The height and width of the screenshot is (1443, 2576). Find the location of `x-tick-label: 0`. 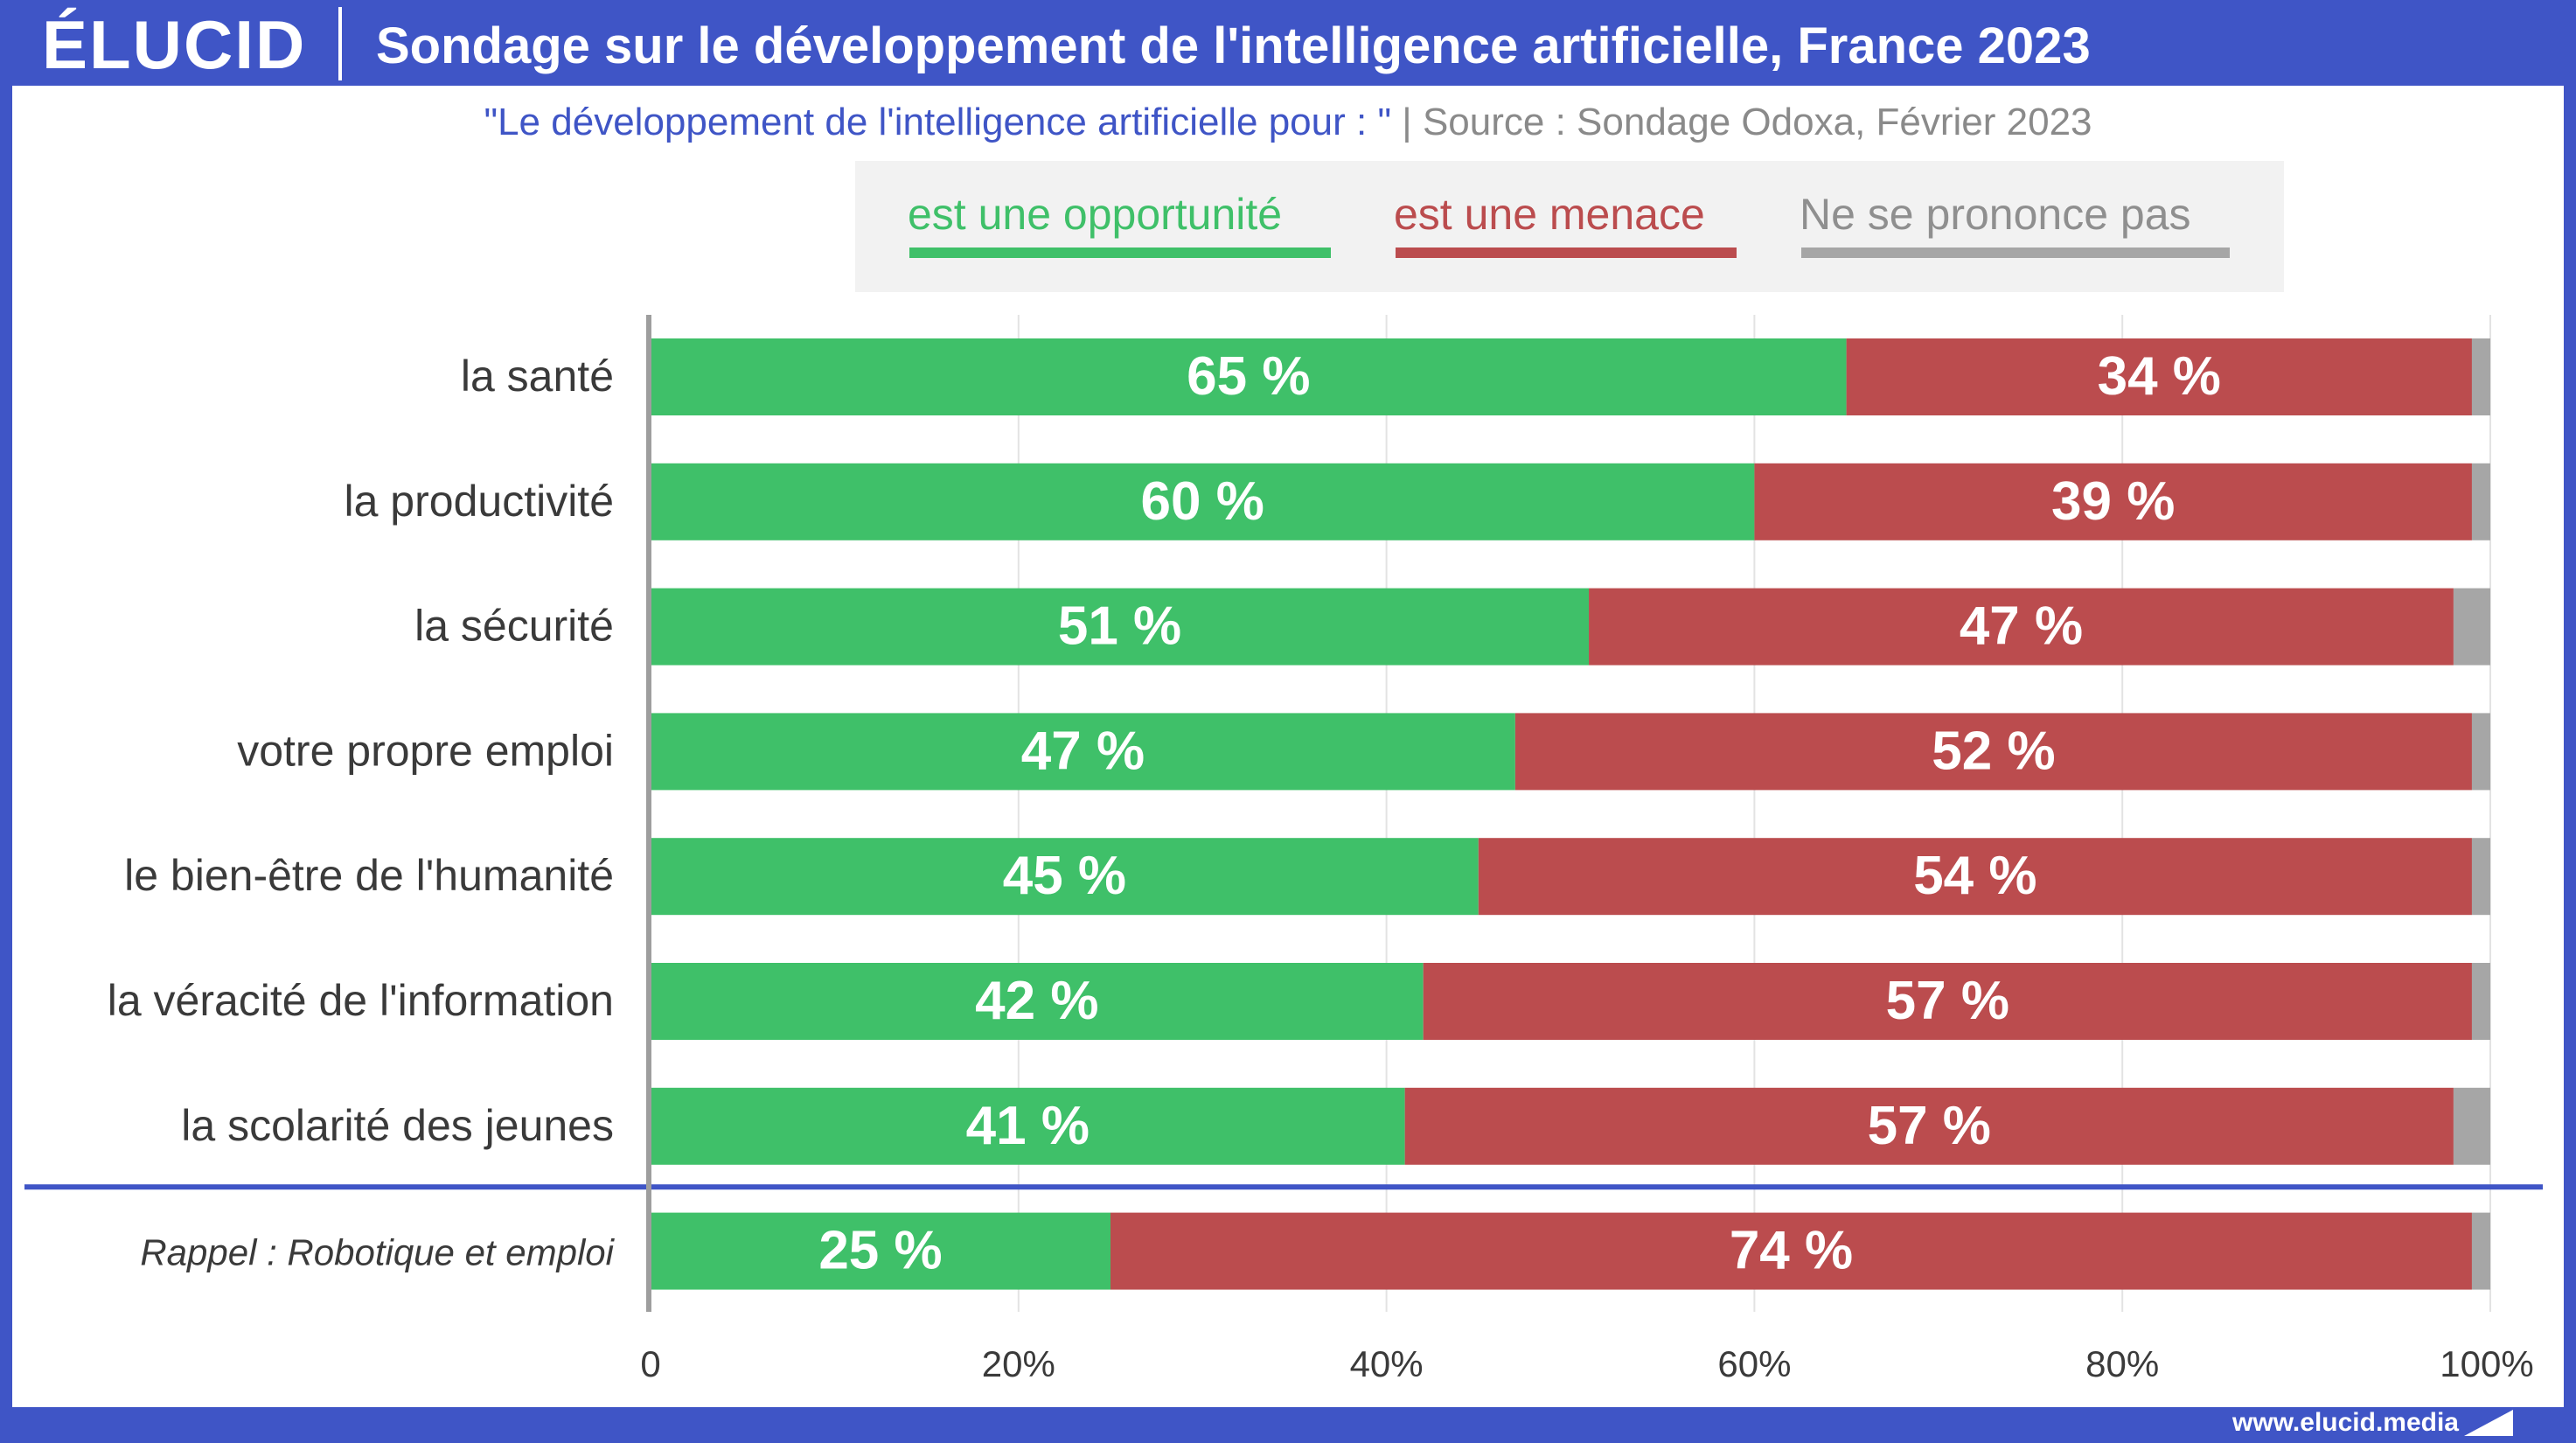

x-tick-label: 0 is located at coordinates (650, 1363).